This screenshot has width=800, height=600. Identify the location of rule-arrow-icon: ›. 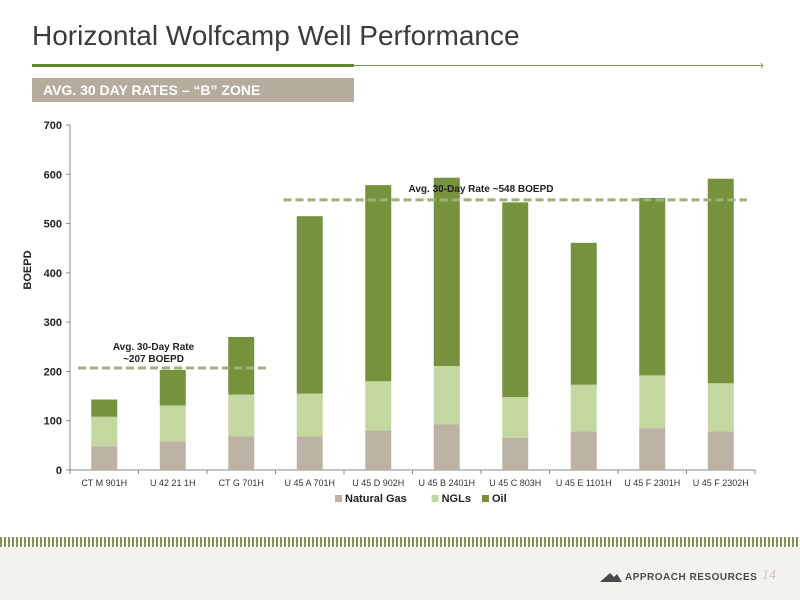
(762, 65).